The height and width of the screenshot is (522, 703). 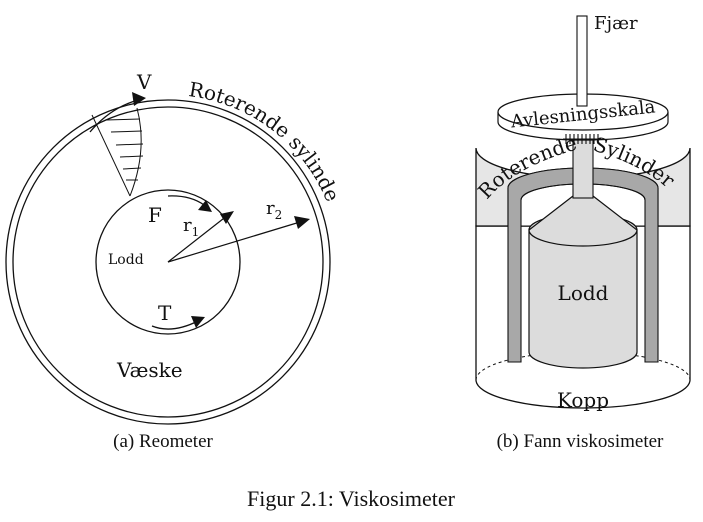 I want to click on spring-coil, so click(x=582, y=139).